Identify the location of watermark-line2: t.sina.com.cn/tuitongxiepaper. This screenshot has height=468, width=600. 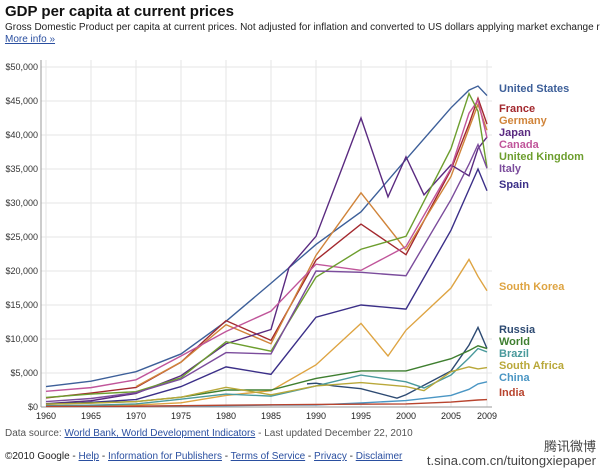
(511, 460).